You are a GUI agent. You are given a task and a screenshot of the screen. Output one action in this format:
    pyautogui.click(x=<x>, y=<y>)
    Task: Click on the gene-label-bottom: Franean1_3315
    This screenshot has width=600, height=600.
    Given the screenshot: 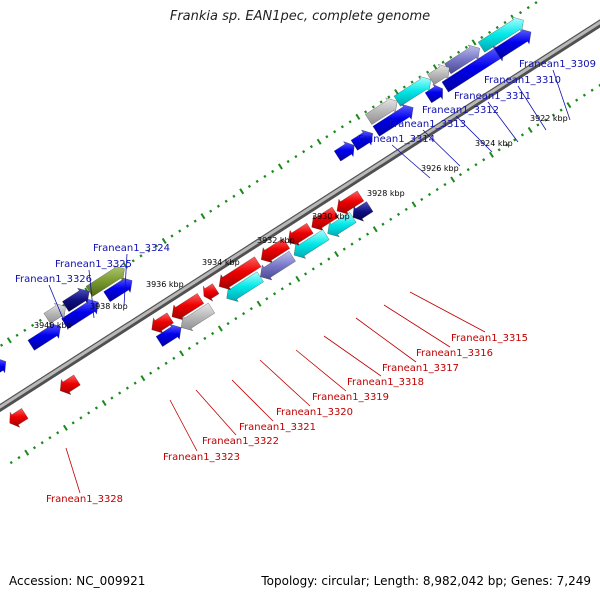 What is the action you would take?
    pyautogui.click(x=489, y=338)
    